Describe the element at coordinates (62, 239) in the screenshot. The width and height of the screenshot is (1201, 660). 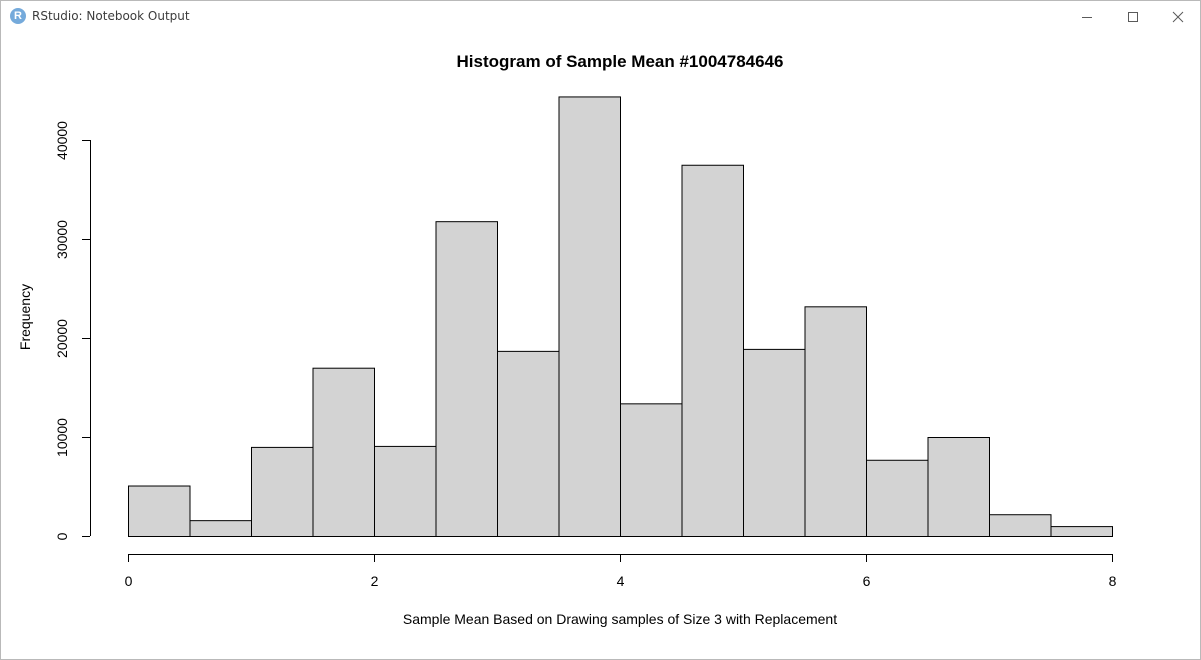
I see `y-tick-label: 30000` at that location.